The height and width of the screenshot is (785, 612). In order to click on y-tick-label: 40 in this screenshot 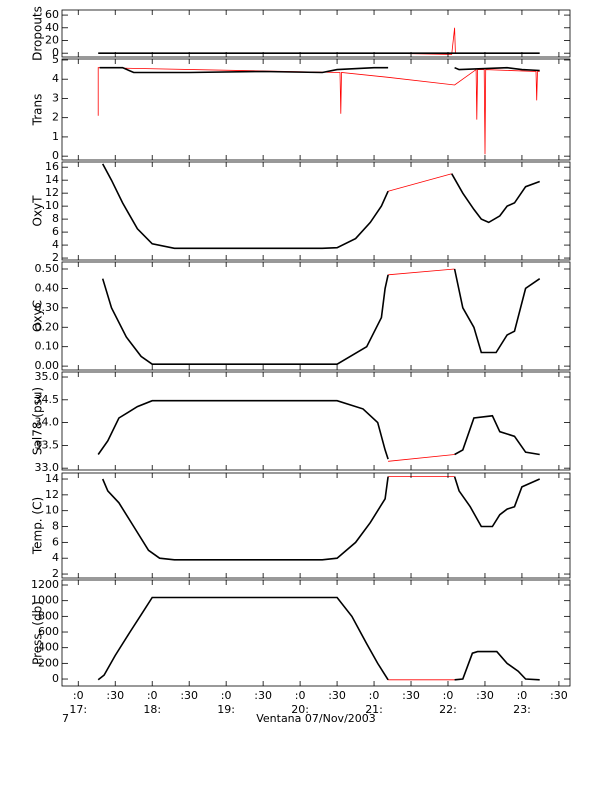, I will do `click(52, 27)`.